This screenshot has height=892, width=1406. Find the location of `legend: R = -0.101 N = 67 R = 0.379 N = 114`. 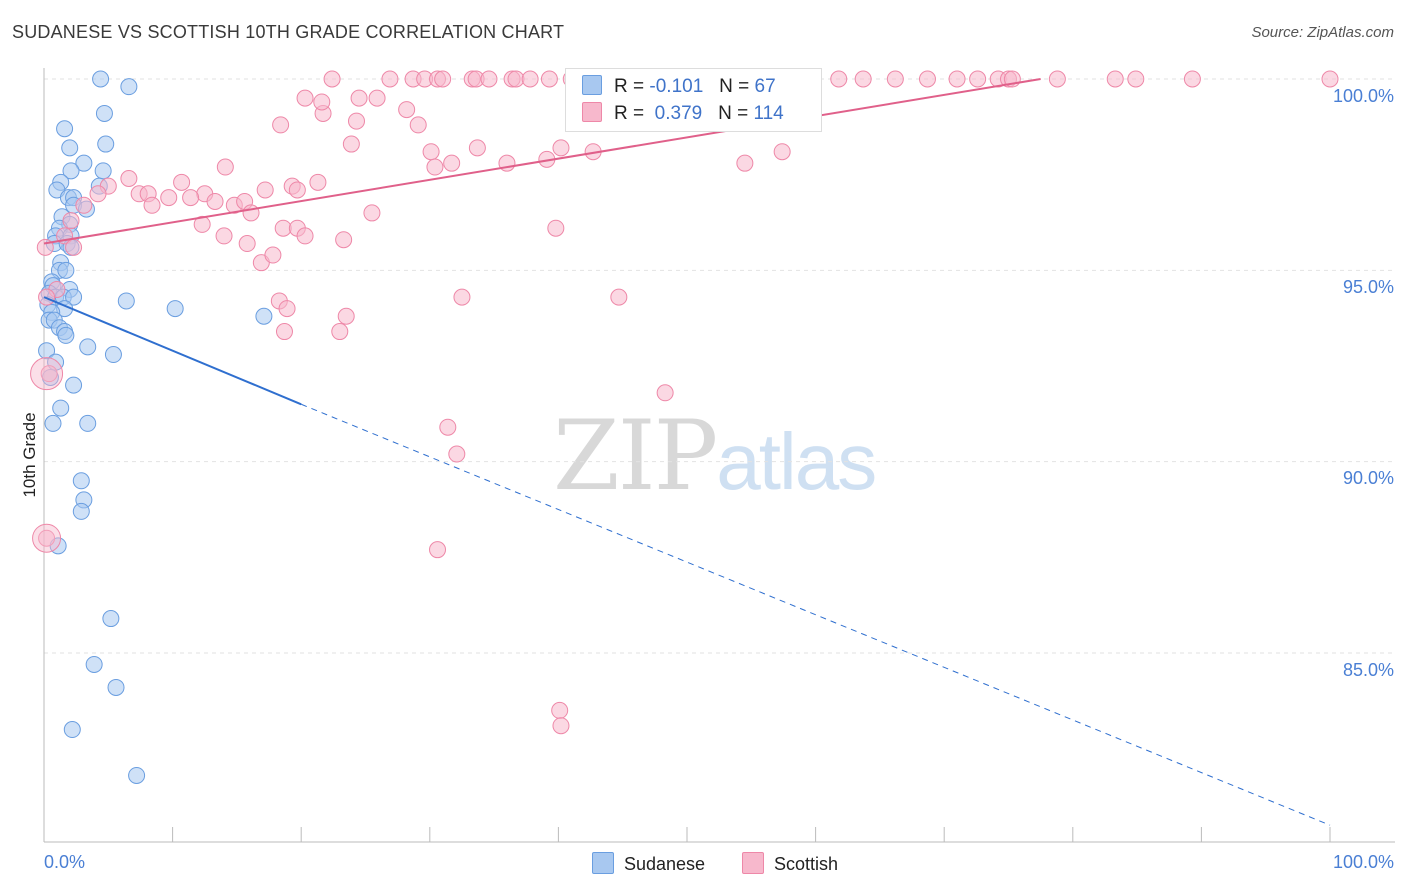

legend: R = -0.101 N = 67 R = 0.379 N = 114 is located at coordinates (693, 100).